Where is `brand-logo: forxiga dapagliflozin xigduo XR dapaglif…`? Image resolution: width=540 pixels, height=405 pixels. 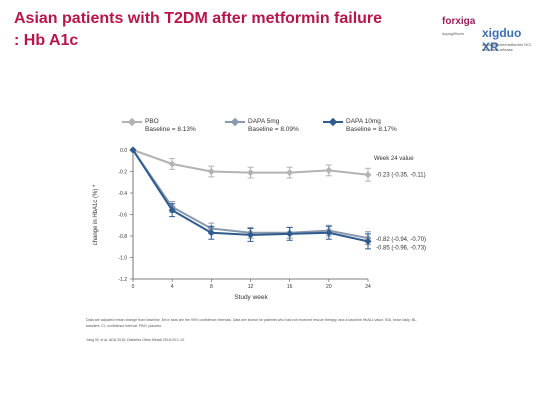 brand-logo: forxiga dapagliflozin xigduo XR dapaglif… is located at coordinates (486, 32).